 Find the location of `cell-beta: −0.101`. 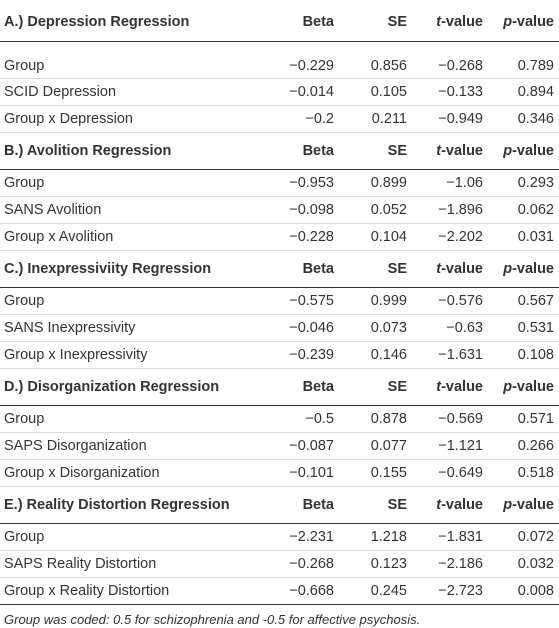

cell-beta: −0.101 is located at coordinates (295, 473).